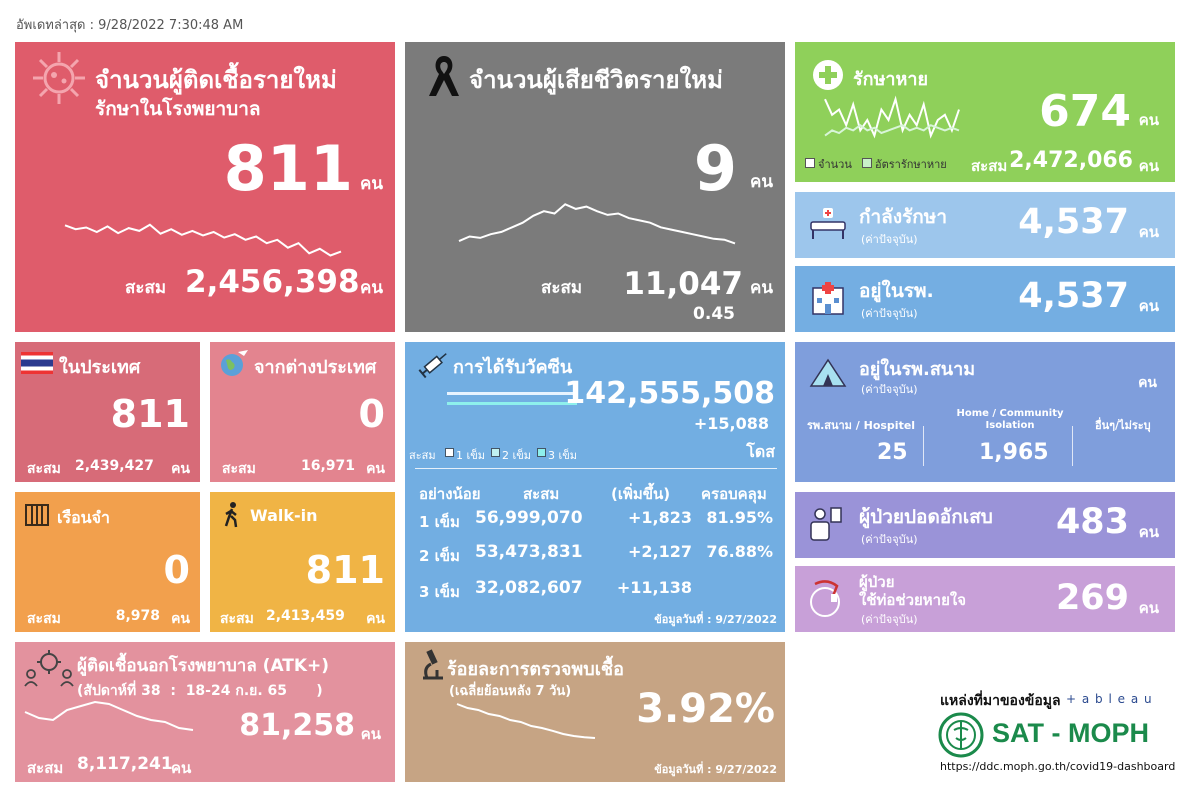 The height and width of the screenshot is (808, 1196). I want to click on vaccine-row3-inc: +11,138, so click(654, 587).